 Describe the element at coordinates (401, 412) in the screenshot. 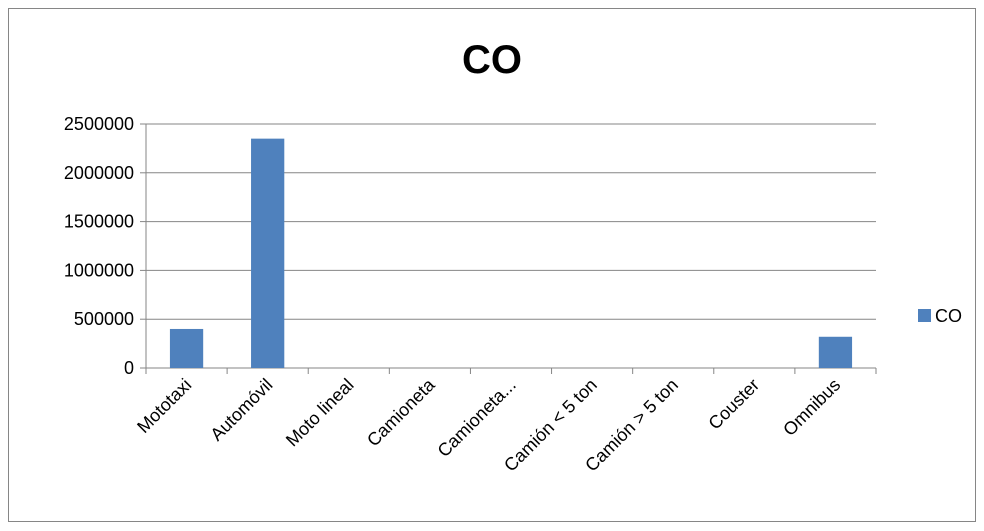

I see `x-tick-label: Camioneta` at that location.